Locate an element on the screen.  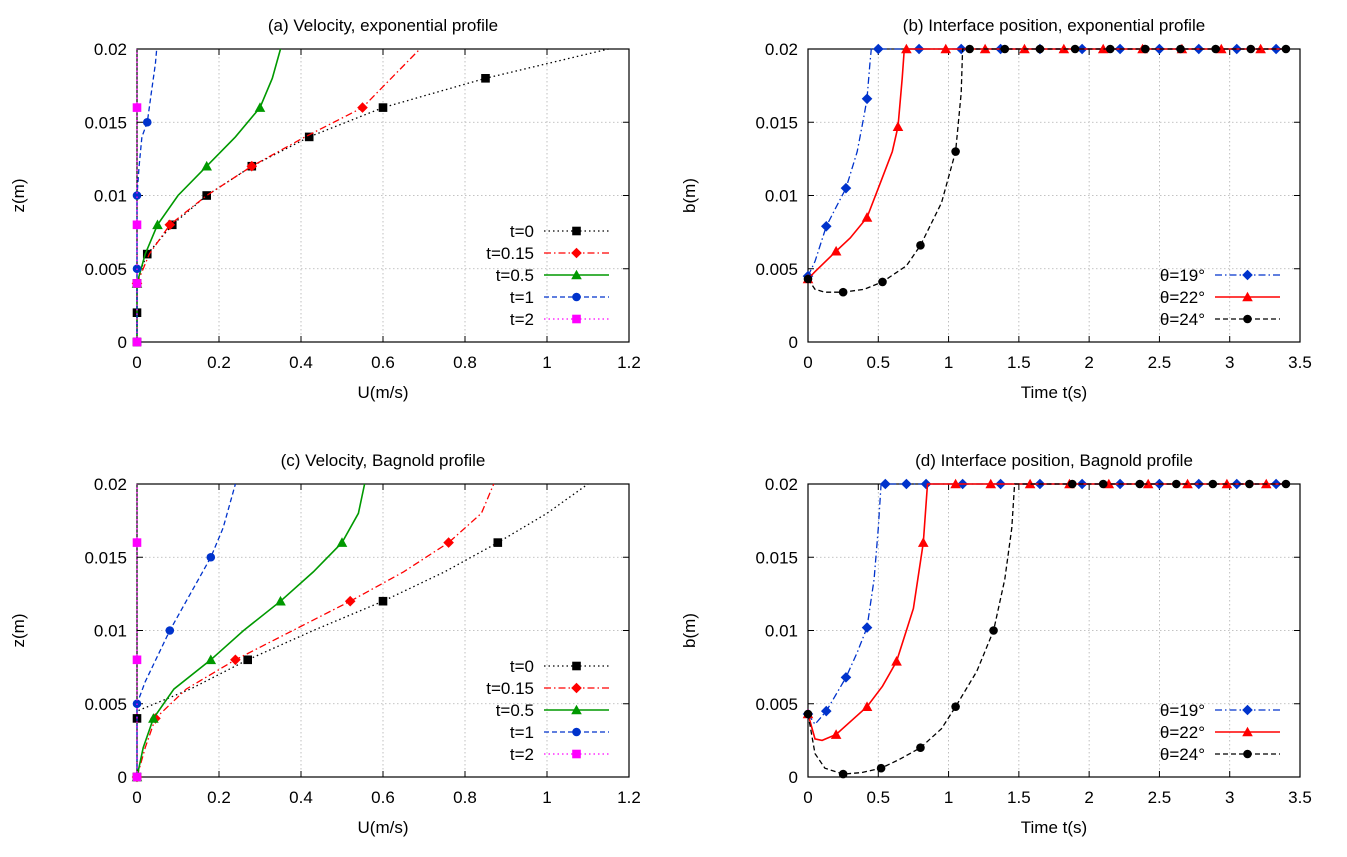
x-tick-label: 0.2 is located at coordinates (219, 362).